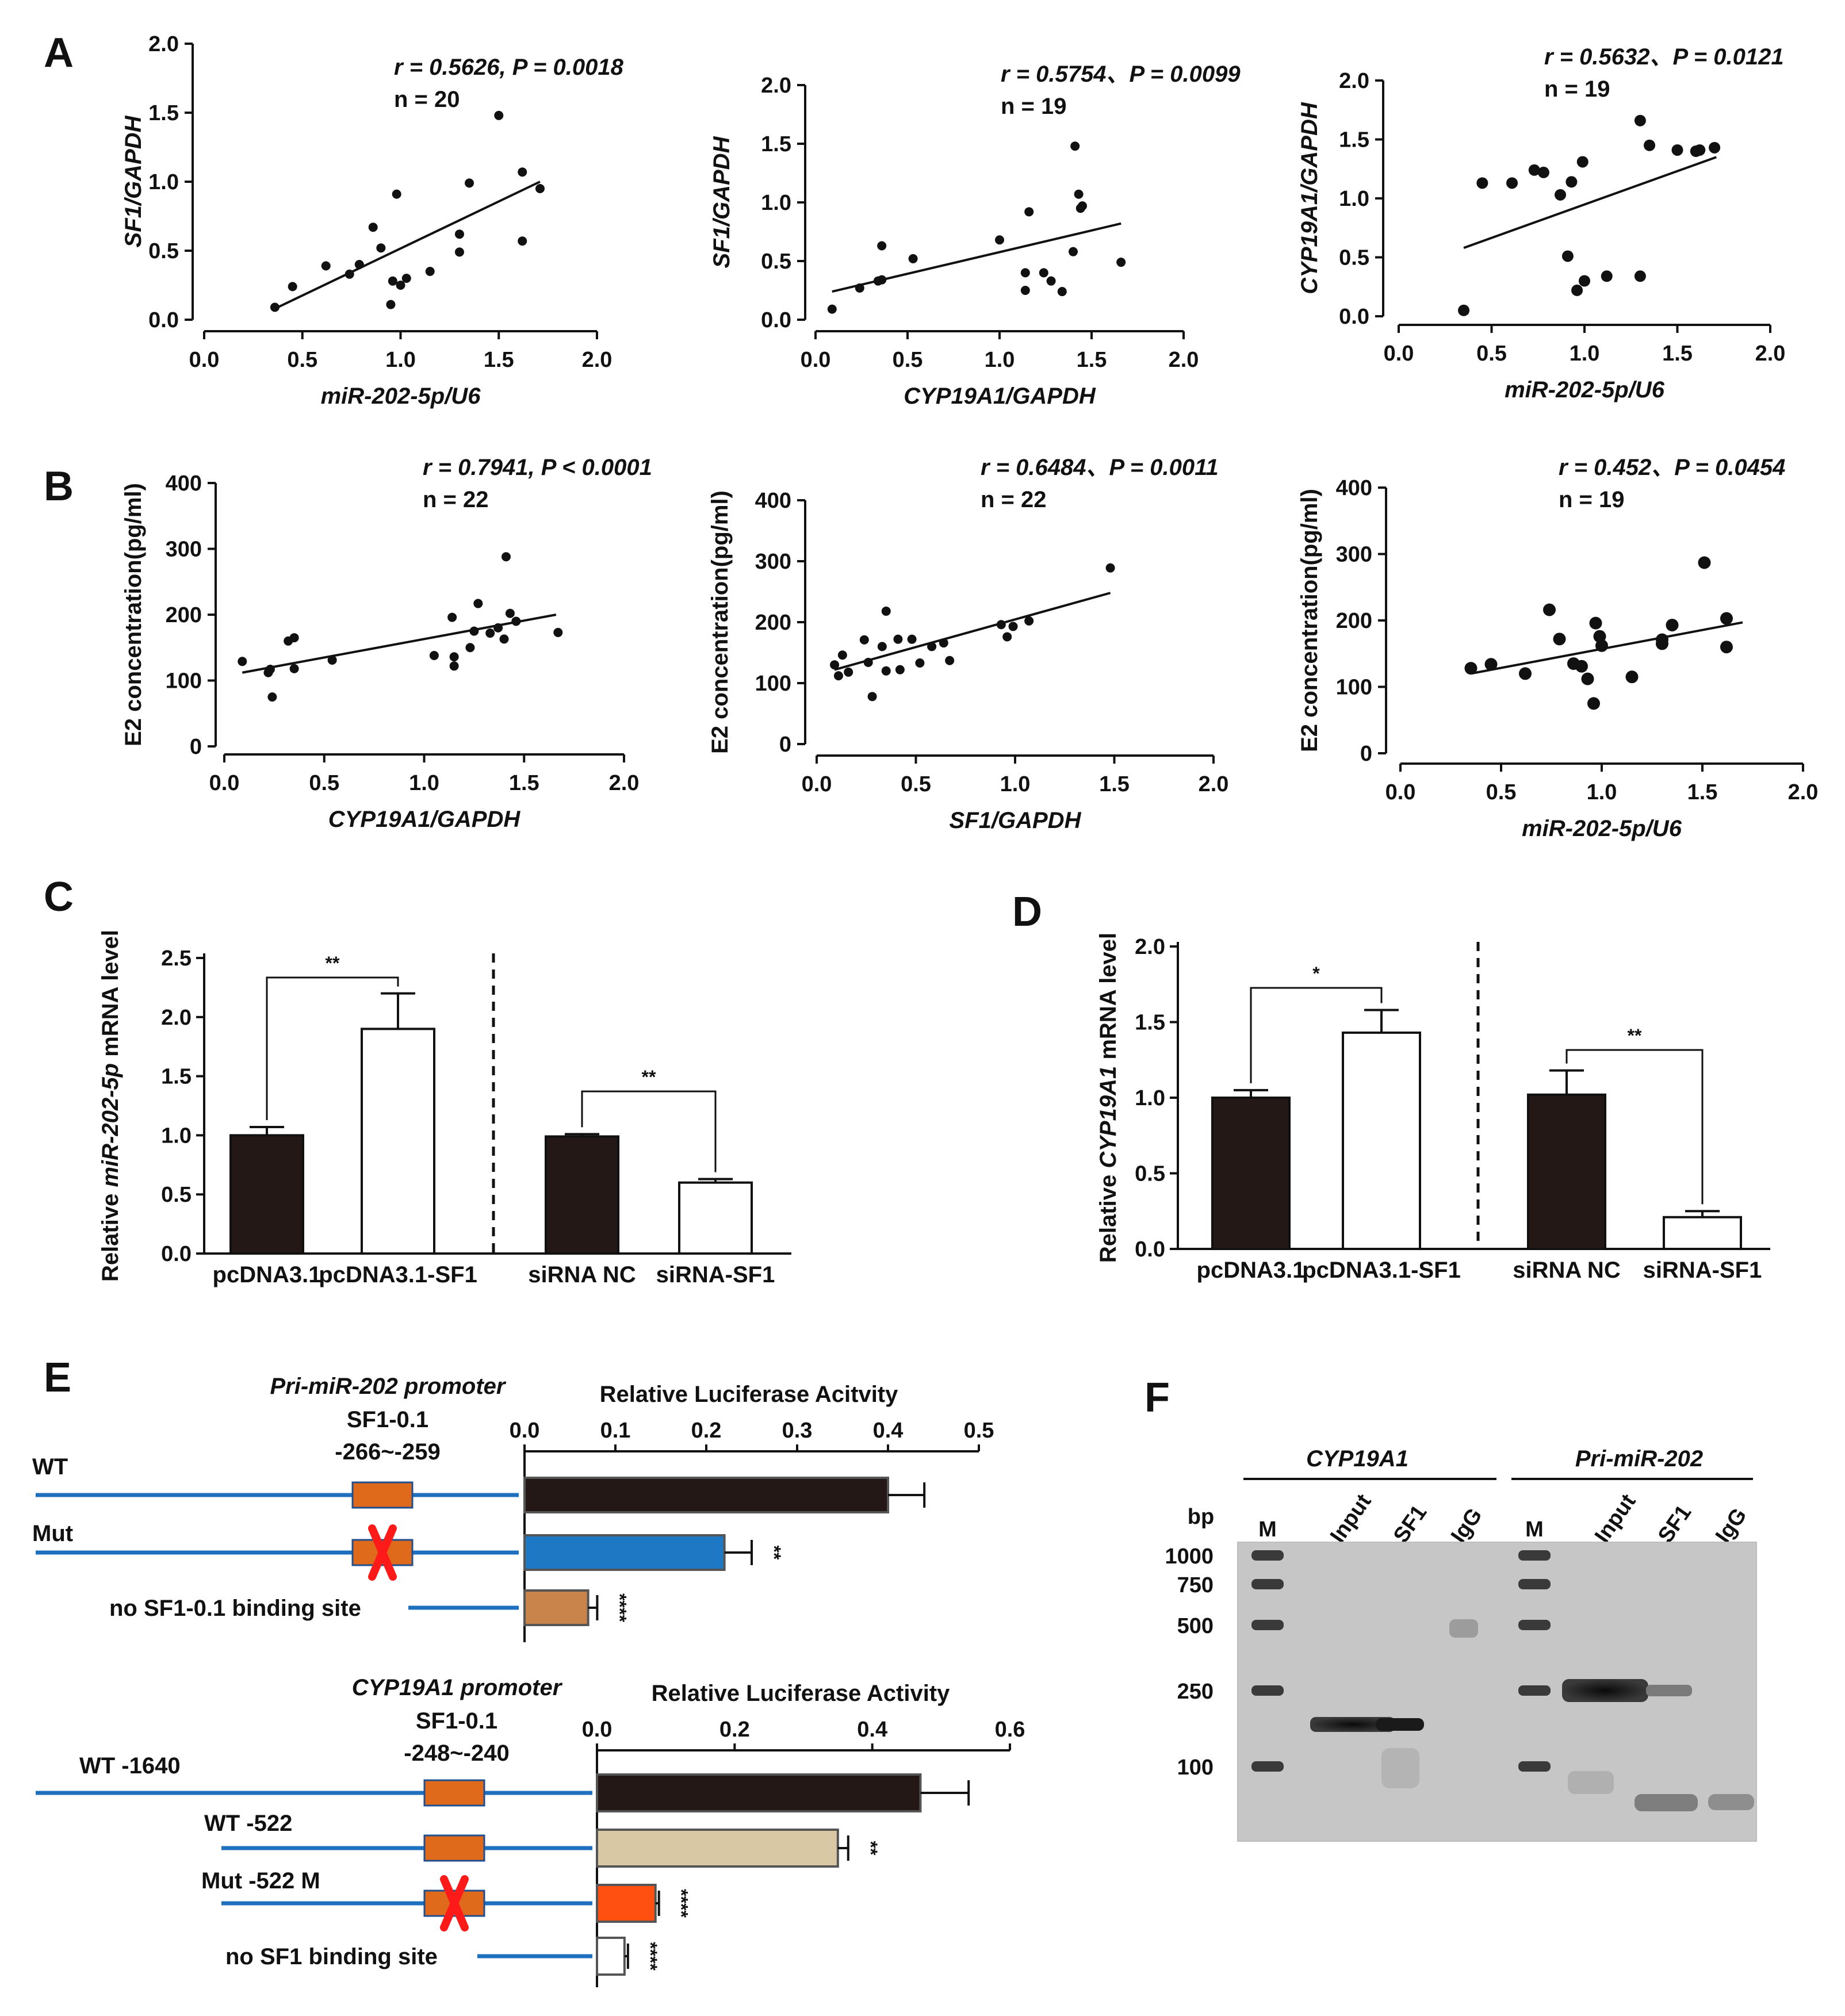 This screenshot has height=2016, width=1845. What do you see at coordinates (1354, 488) in the screenshot?
I see `y-tick-label: 400` at bounding box center [1354, 488].